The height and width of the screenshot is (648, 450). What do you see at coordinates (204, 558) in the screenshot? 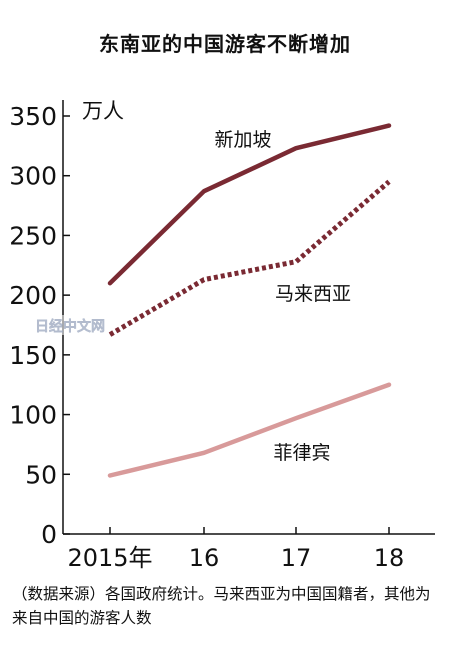
I see `x-tick-label: 16` at bounding box center [204, 558].